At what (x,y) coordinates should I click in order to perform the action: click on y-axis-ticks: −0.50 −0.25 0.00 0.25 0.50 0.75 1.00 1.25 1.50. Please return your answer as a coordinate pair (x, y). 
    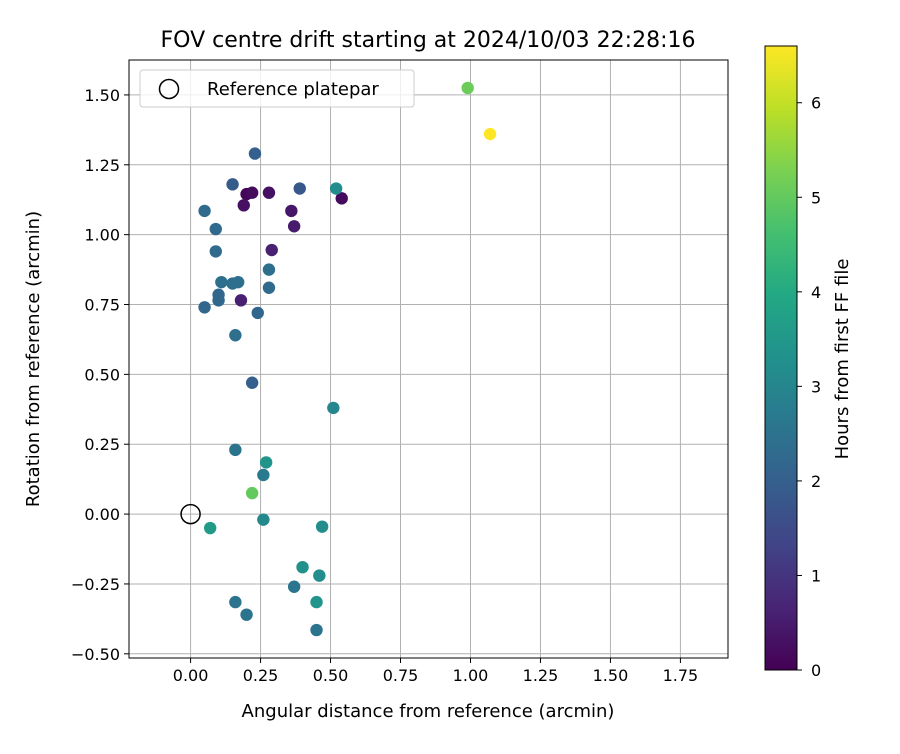
    Looking at the image, I should click on (100, 375).